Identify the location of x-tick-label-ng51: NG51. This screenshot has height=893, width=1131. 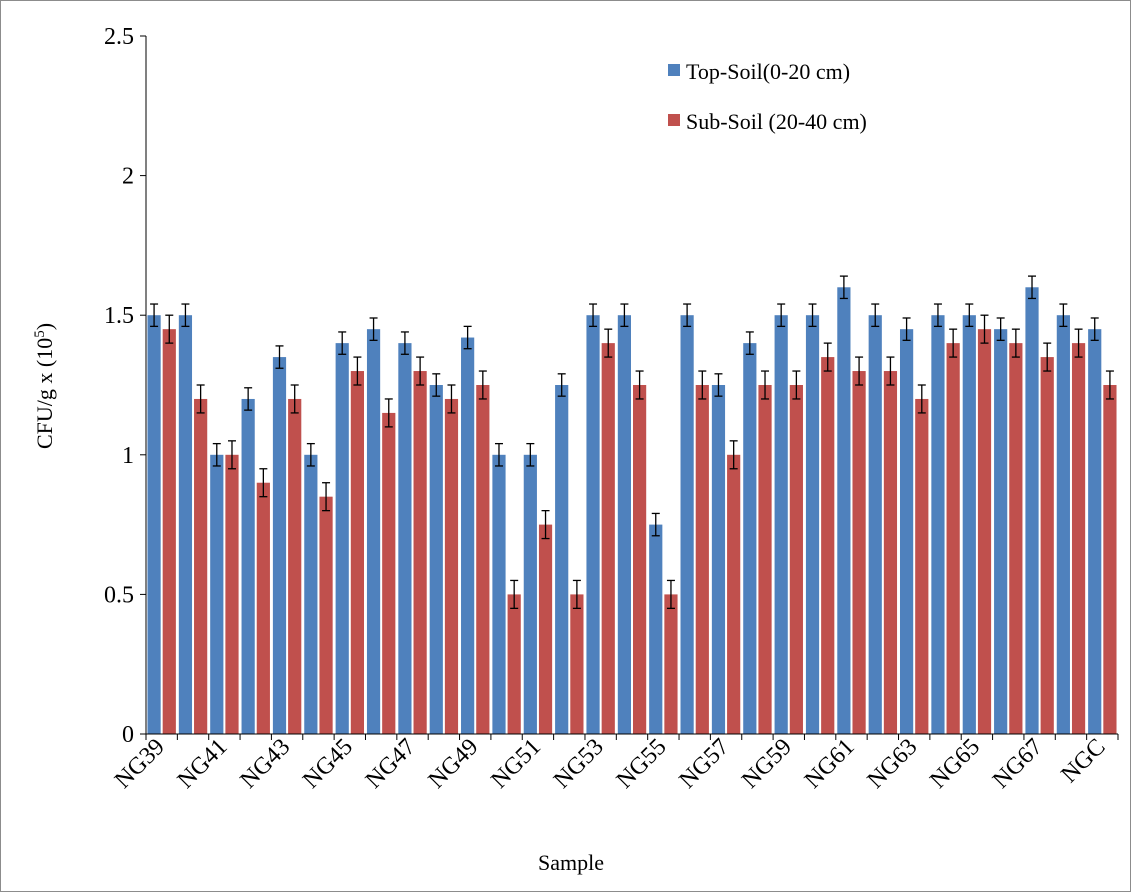
(516, 764).